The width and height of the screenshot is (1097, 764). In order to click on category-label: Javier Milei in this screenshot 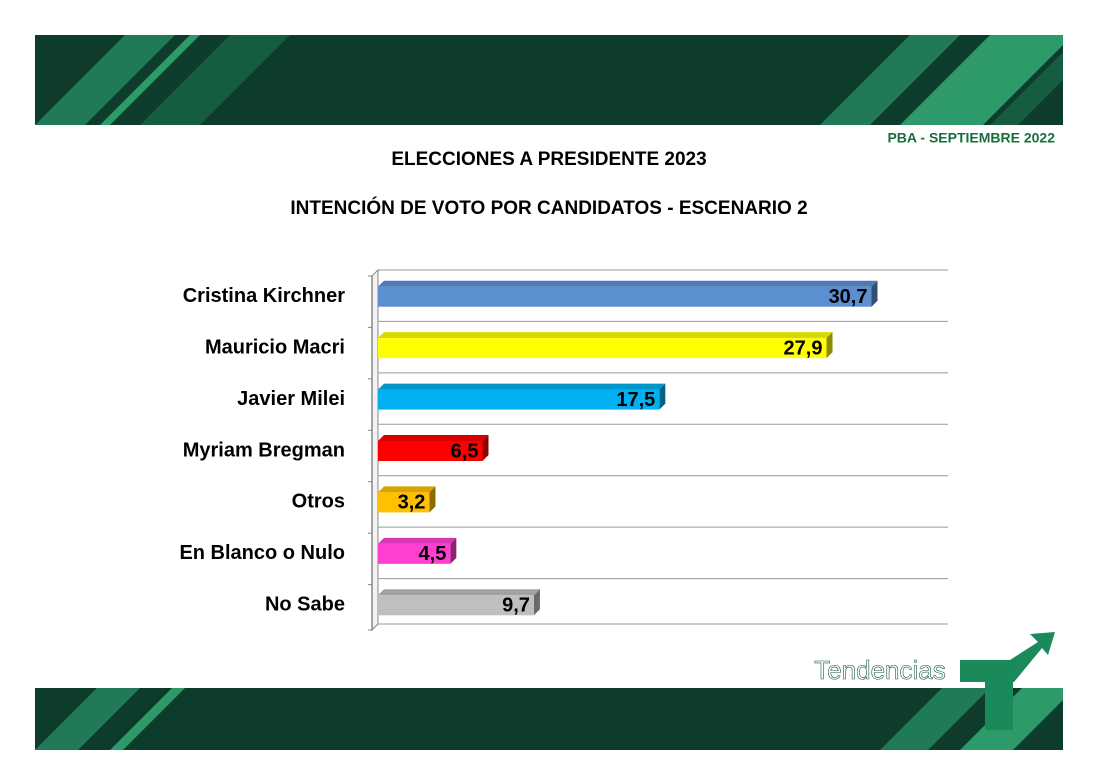, I will do `click(291, 399)`.